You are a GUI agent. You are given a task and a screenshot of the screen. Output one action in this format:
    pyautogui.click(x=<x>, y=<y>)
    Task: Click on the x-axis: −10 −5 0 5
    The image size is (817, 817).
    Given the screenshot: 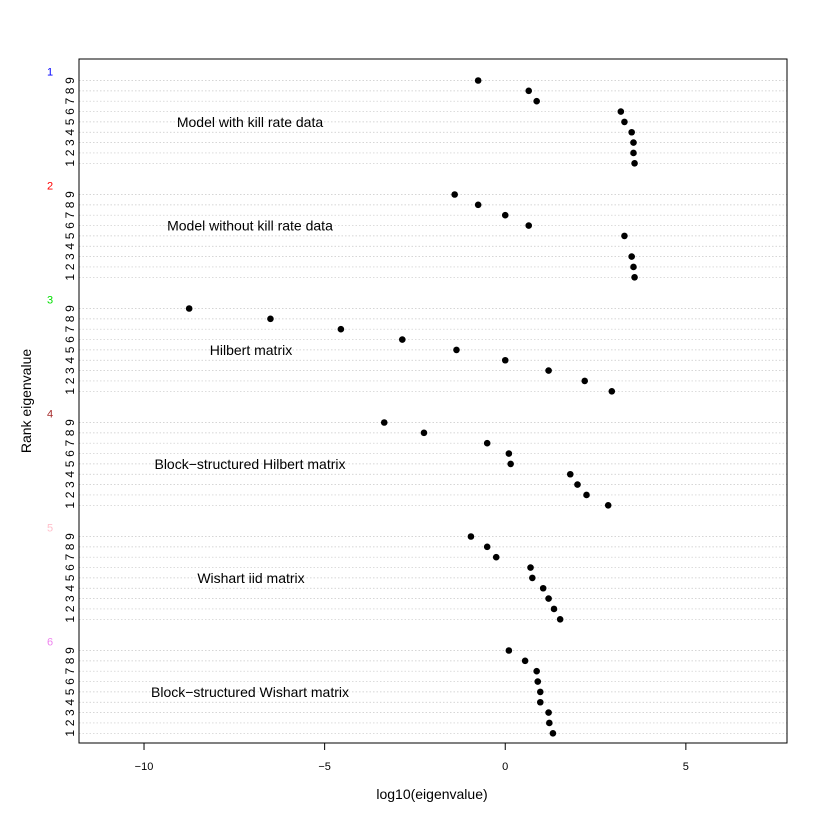 What is the action you would take?
    pyautogui.click(x=412, y=757)
    